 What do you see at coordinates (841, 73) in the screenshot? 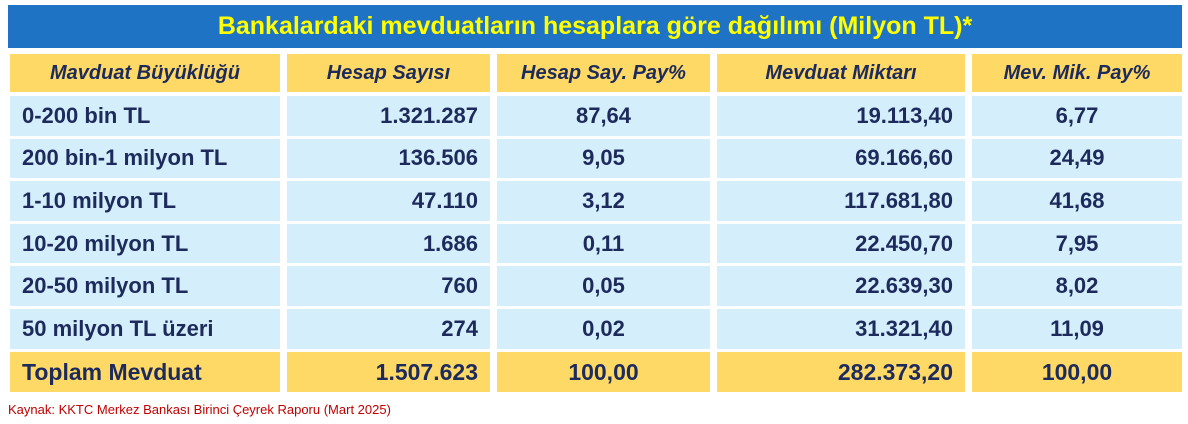
I see `header-cell: Mevduat Miktarı` at bounding box center [841, 73].